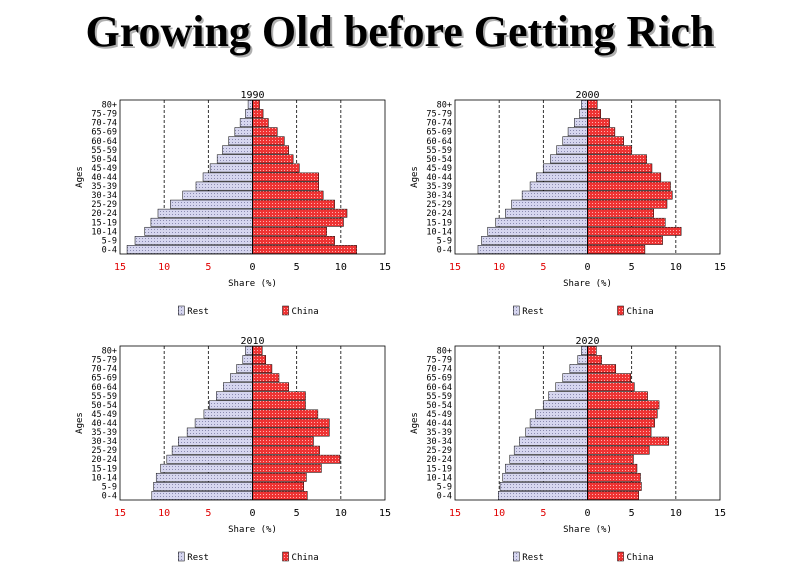 This screenshot has height=580, width=800. Describe the element at coordinates (109, 496) in the screenshot. I see `age-tick-label: 0-4` at that location.